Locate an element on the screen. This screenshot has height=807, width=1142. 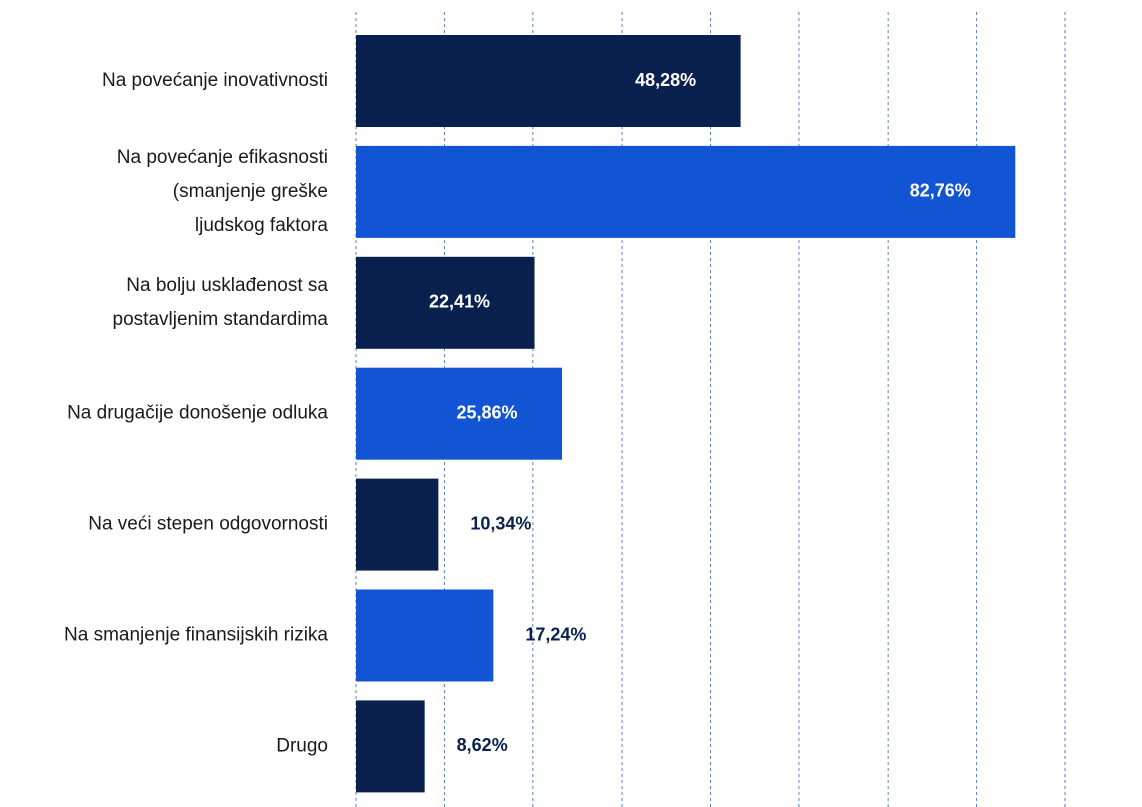
category-label: Na smanjenje finansijskih rizika is located at coordinates (196, 635).